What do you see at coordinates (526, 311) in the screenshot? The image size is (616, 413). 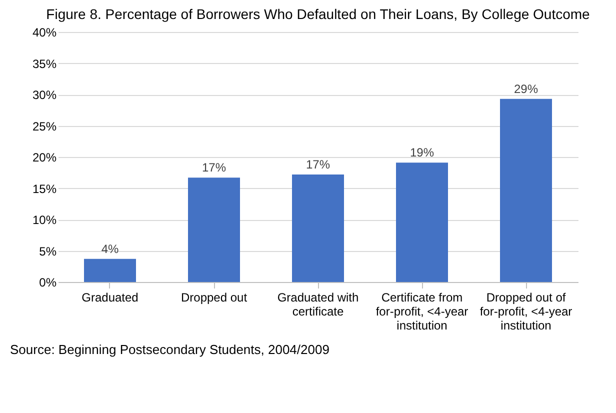 I see `x-tick-label: Dropped out of for-profit, <4-year institution` at bounding box center [526, 311].